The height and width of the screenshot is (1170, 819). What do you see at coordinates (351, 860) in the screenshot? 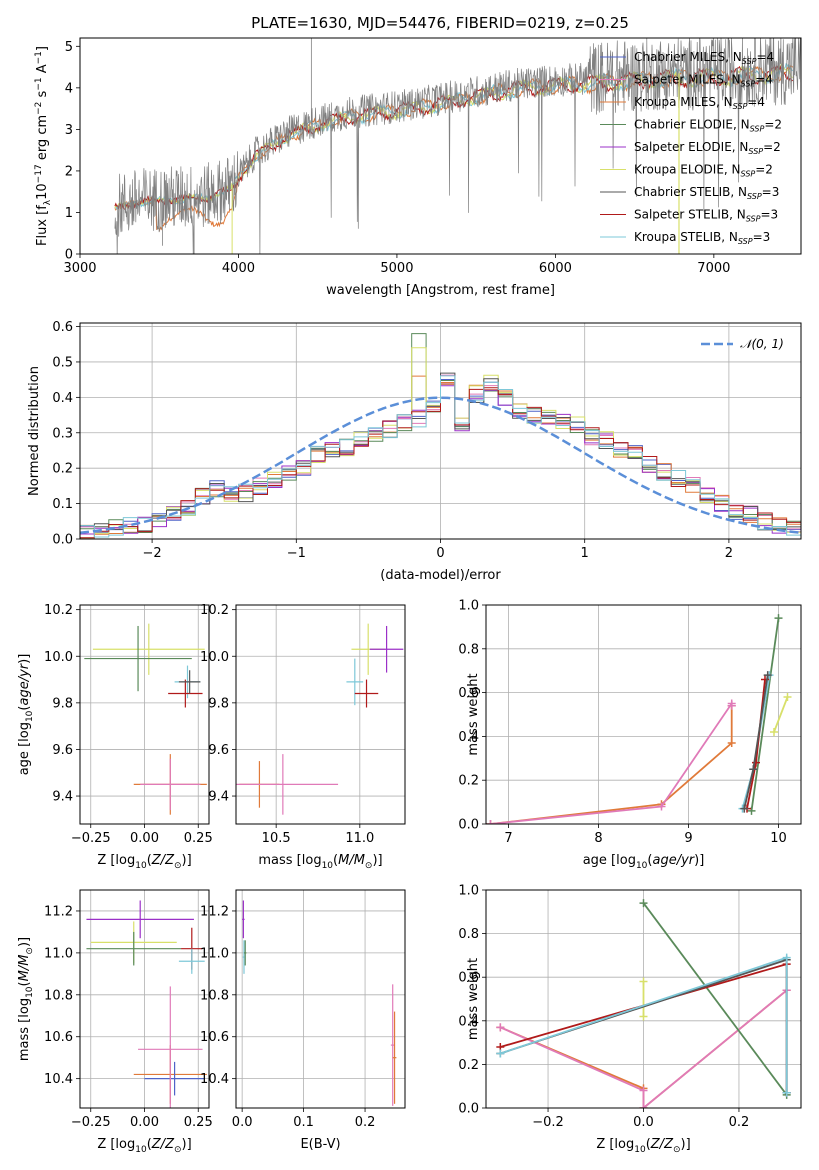
I see `label-part: M/M` at bounding box center [351, 860].